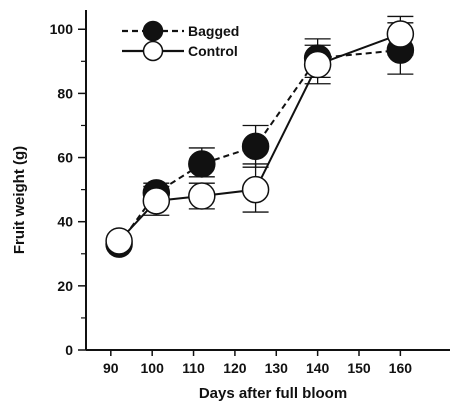  Describe the element at coordinates (193, 368) in the screenshot. I see `x-tick-label: 110` at that location.